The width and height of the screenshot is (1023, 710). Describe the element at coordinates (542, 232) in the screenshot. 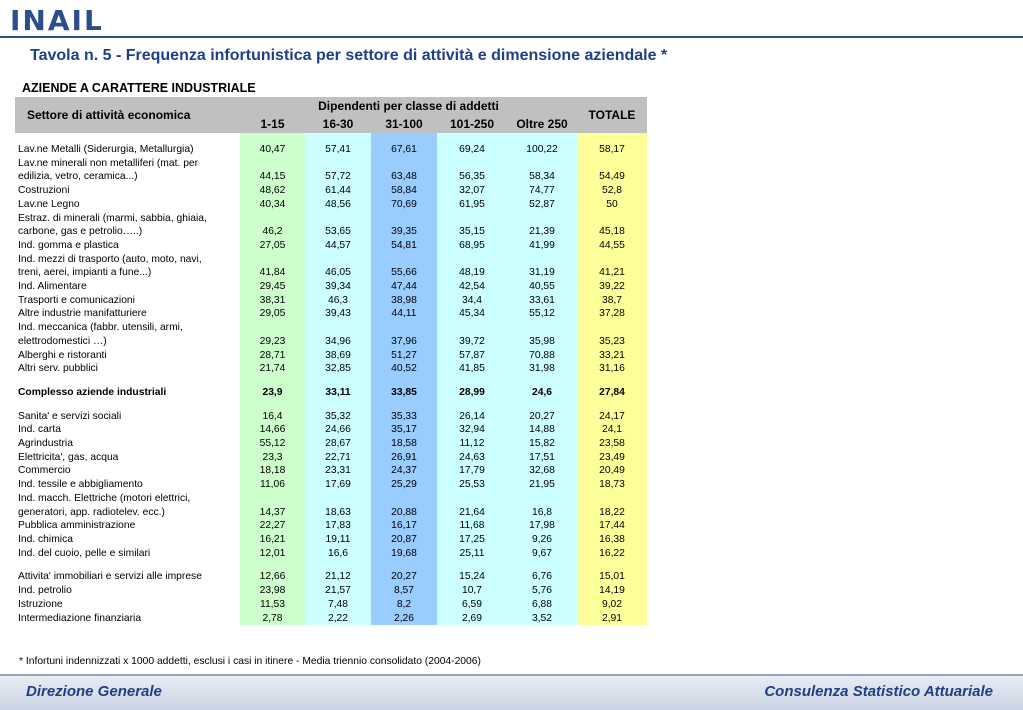

I see `value-cell: 21,39` at that location.